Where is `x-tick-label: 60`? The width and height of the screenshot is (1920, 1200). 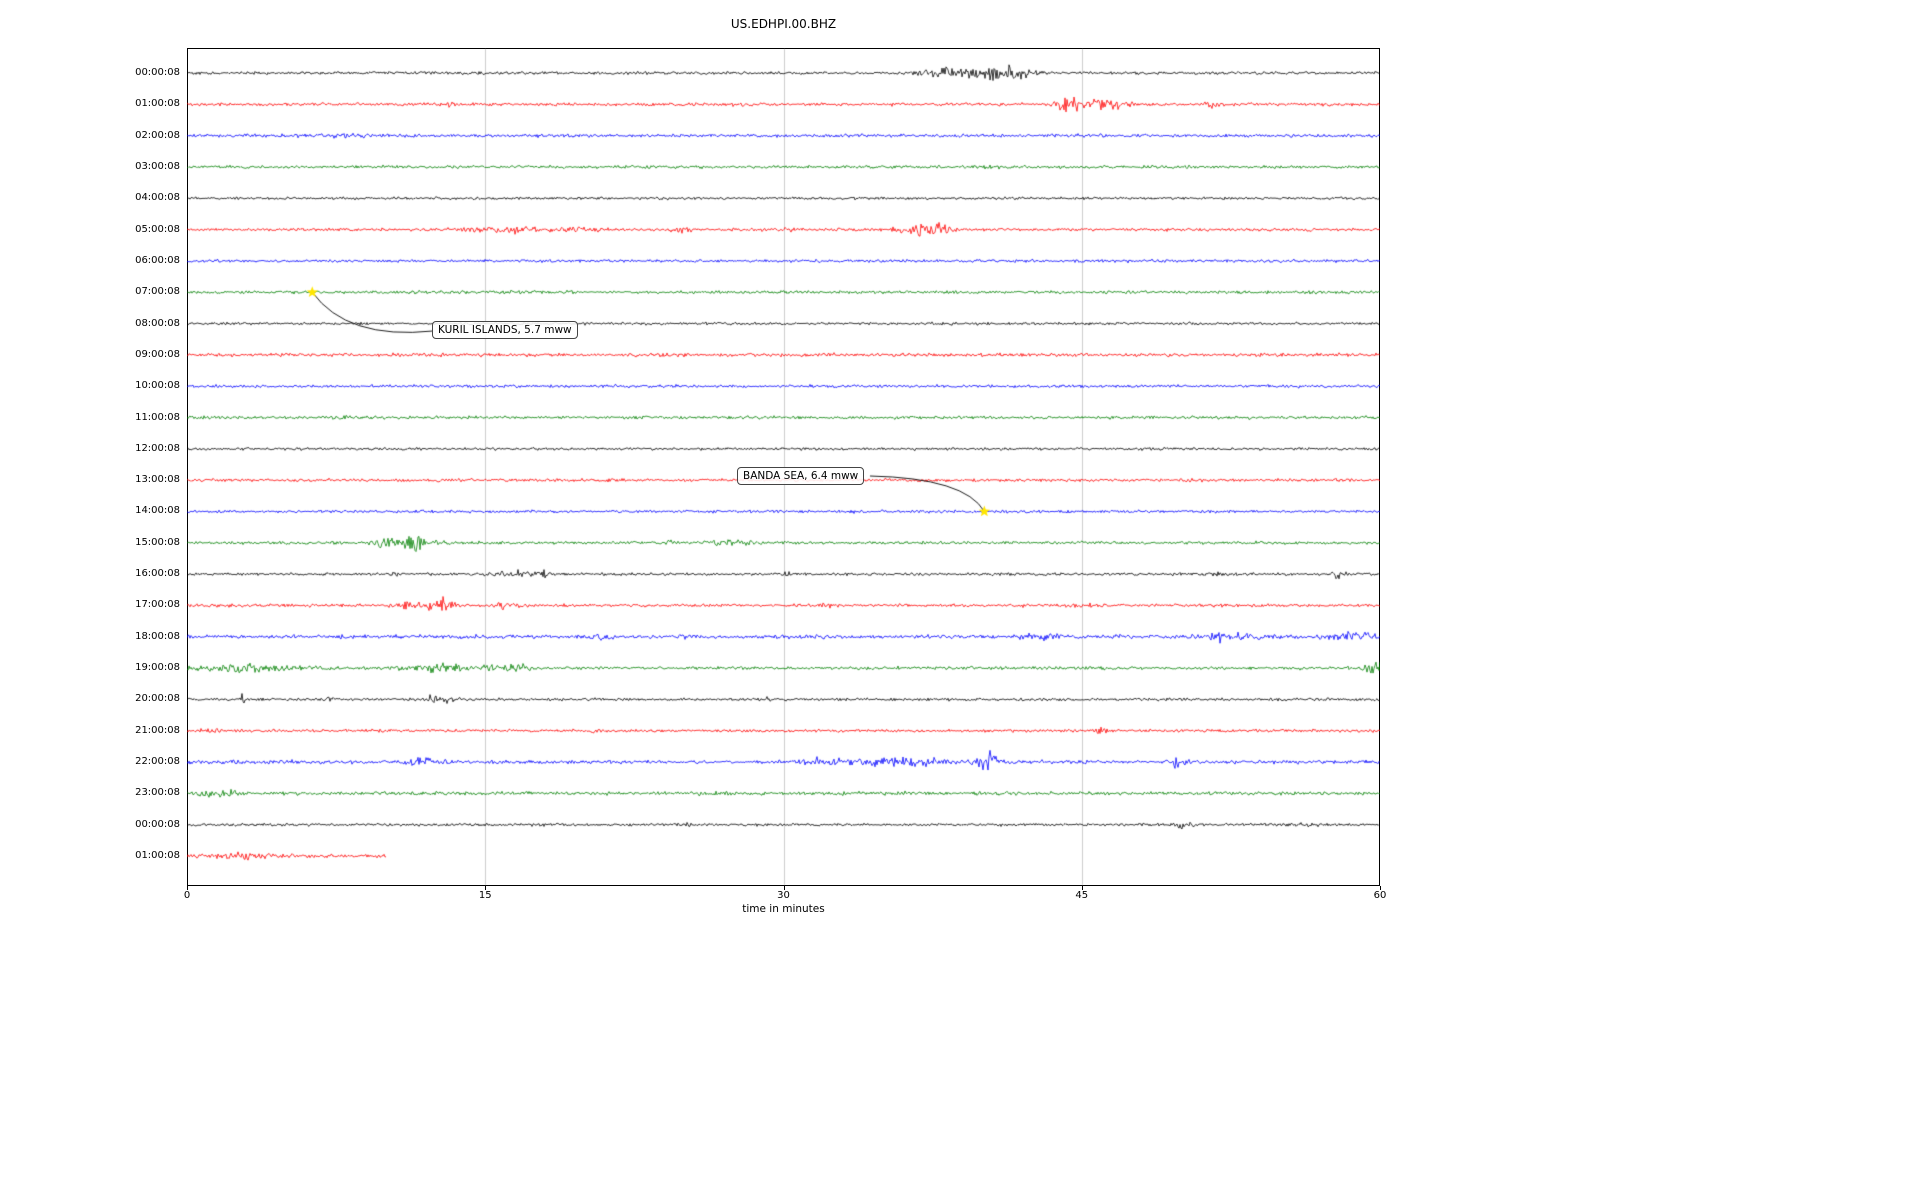
x-tick-label: 60 is located at coordinates (1380, 895).